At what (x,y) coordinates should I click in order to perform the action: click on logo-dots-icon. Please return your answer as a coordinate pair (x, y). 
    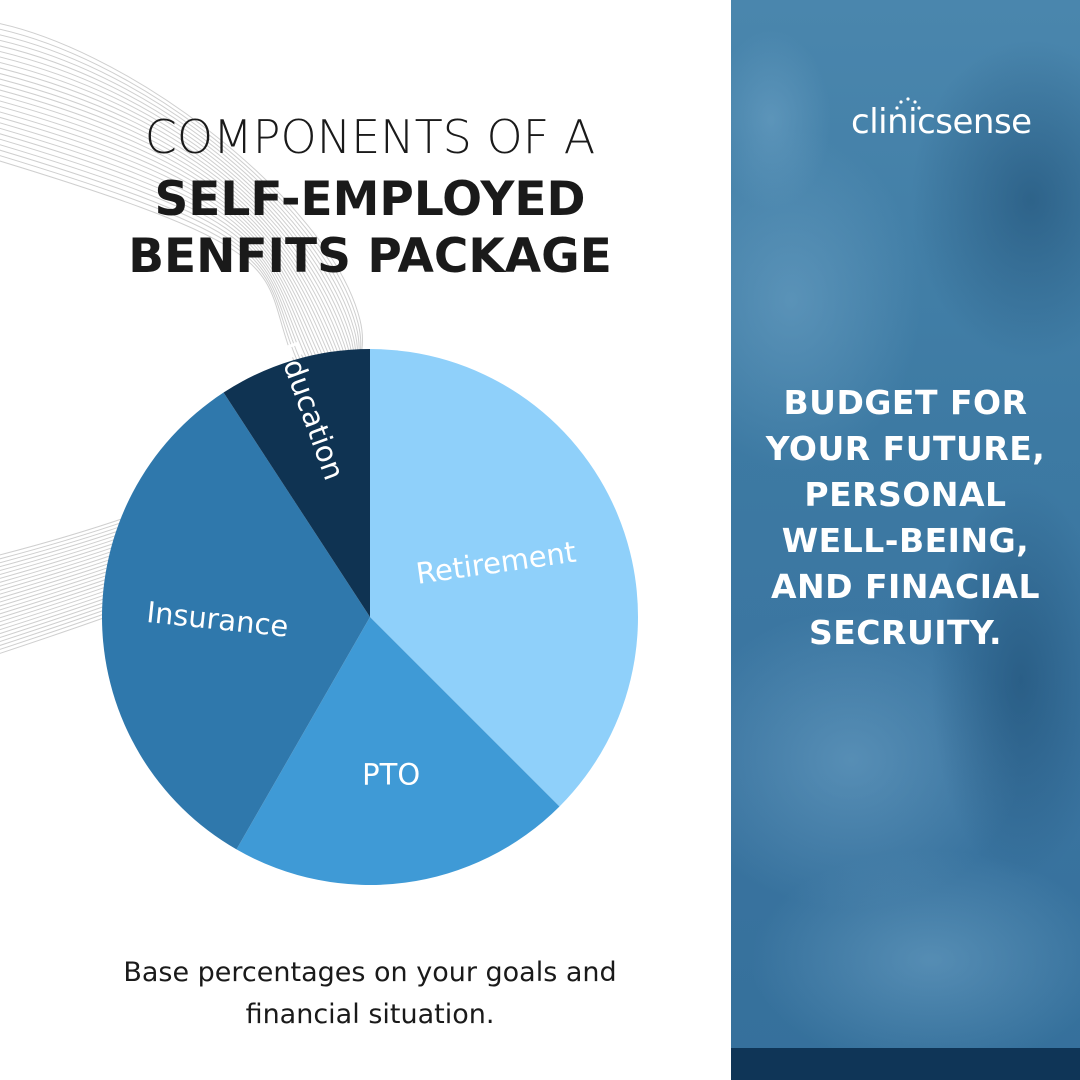
    Looking at the image, I should click on (908, 103).